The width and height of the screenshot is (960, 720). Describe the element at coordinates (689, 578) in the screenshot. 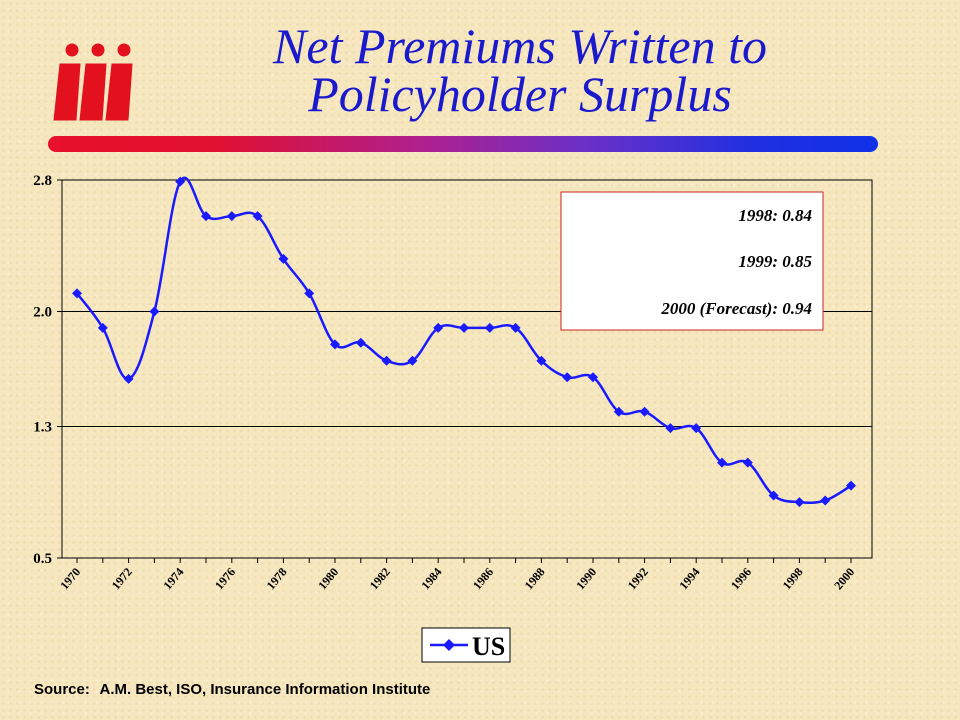

I see `x-tick-label: 1994` at that location.